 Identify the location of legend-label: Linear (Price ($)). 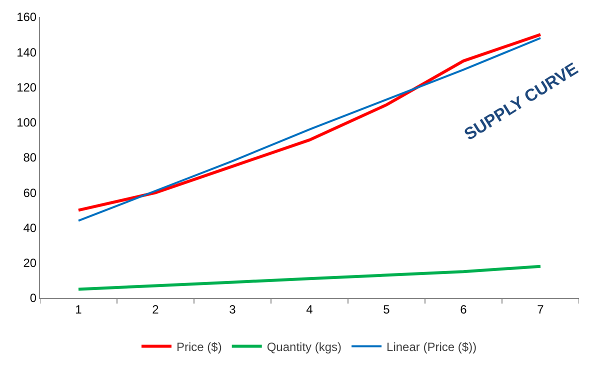
(431, 347).